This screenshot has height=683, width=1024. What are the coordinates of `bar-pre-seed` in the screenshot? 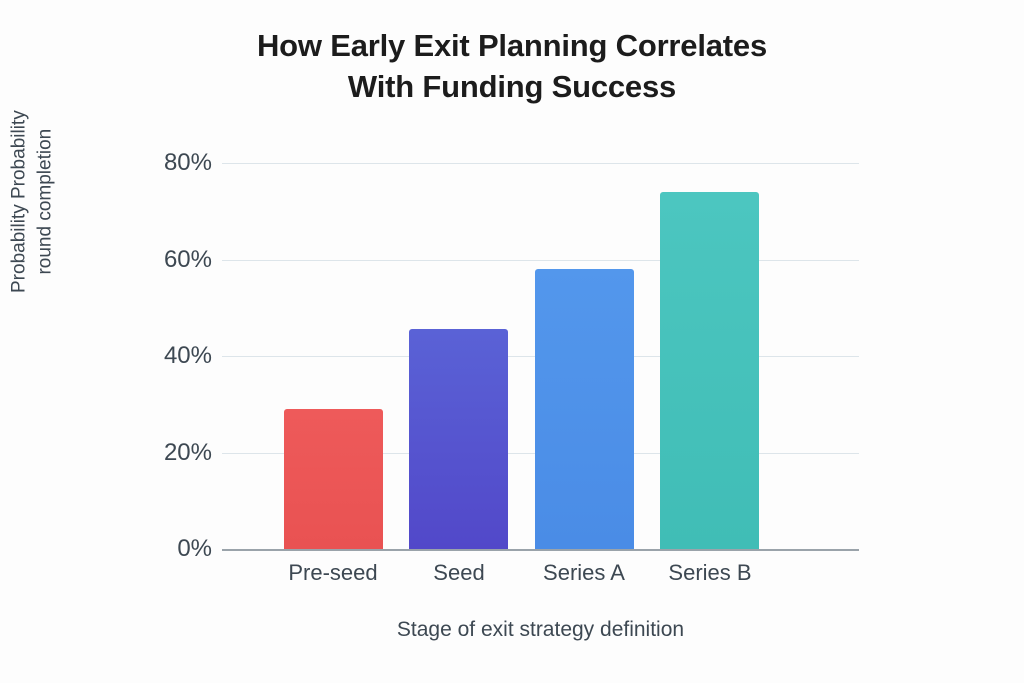 It's located at (333, 479).